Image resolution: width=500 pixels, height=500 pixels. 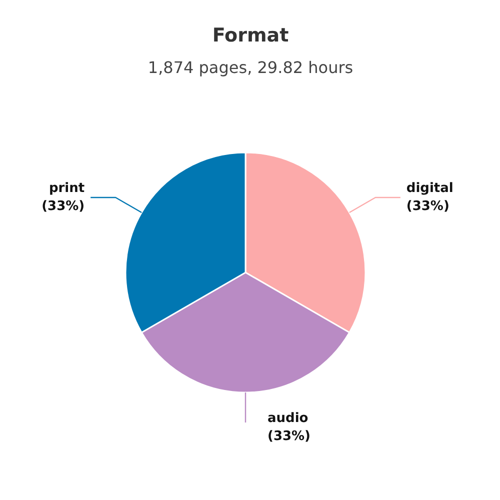 I want to click on chart-subtitle: 1,874 pages, 29.82 hours, so click(x=251, y=67).